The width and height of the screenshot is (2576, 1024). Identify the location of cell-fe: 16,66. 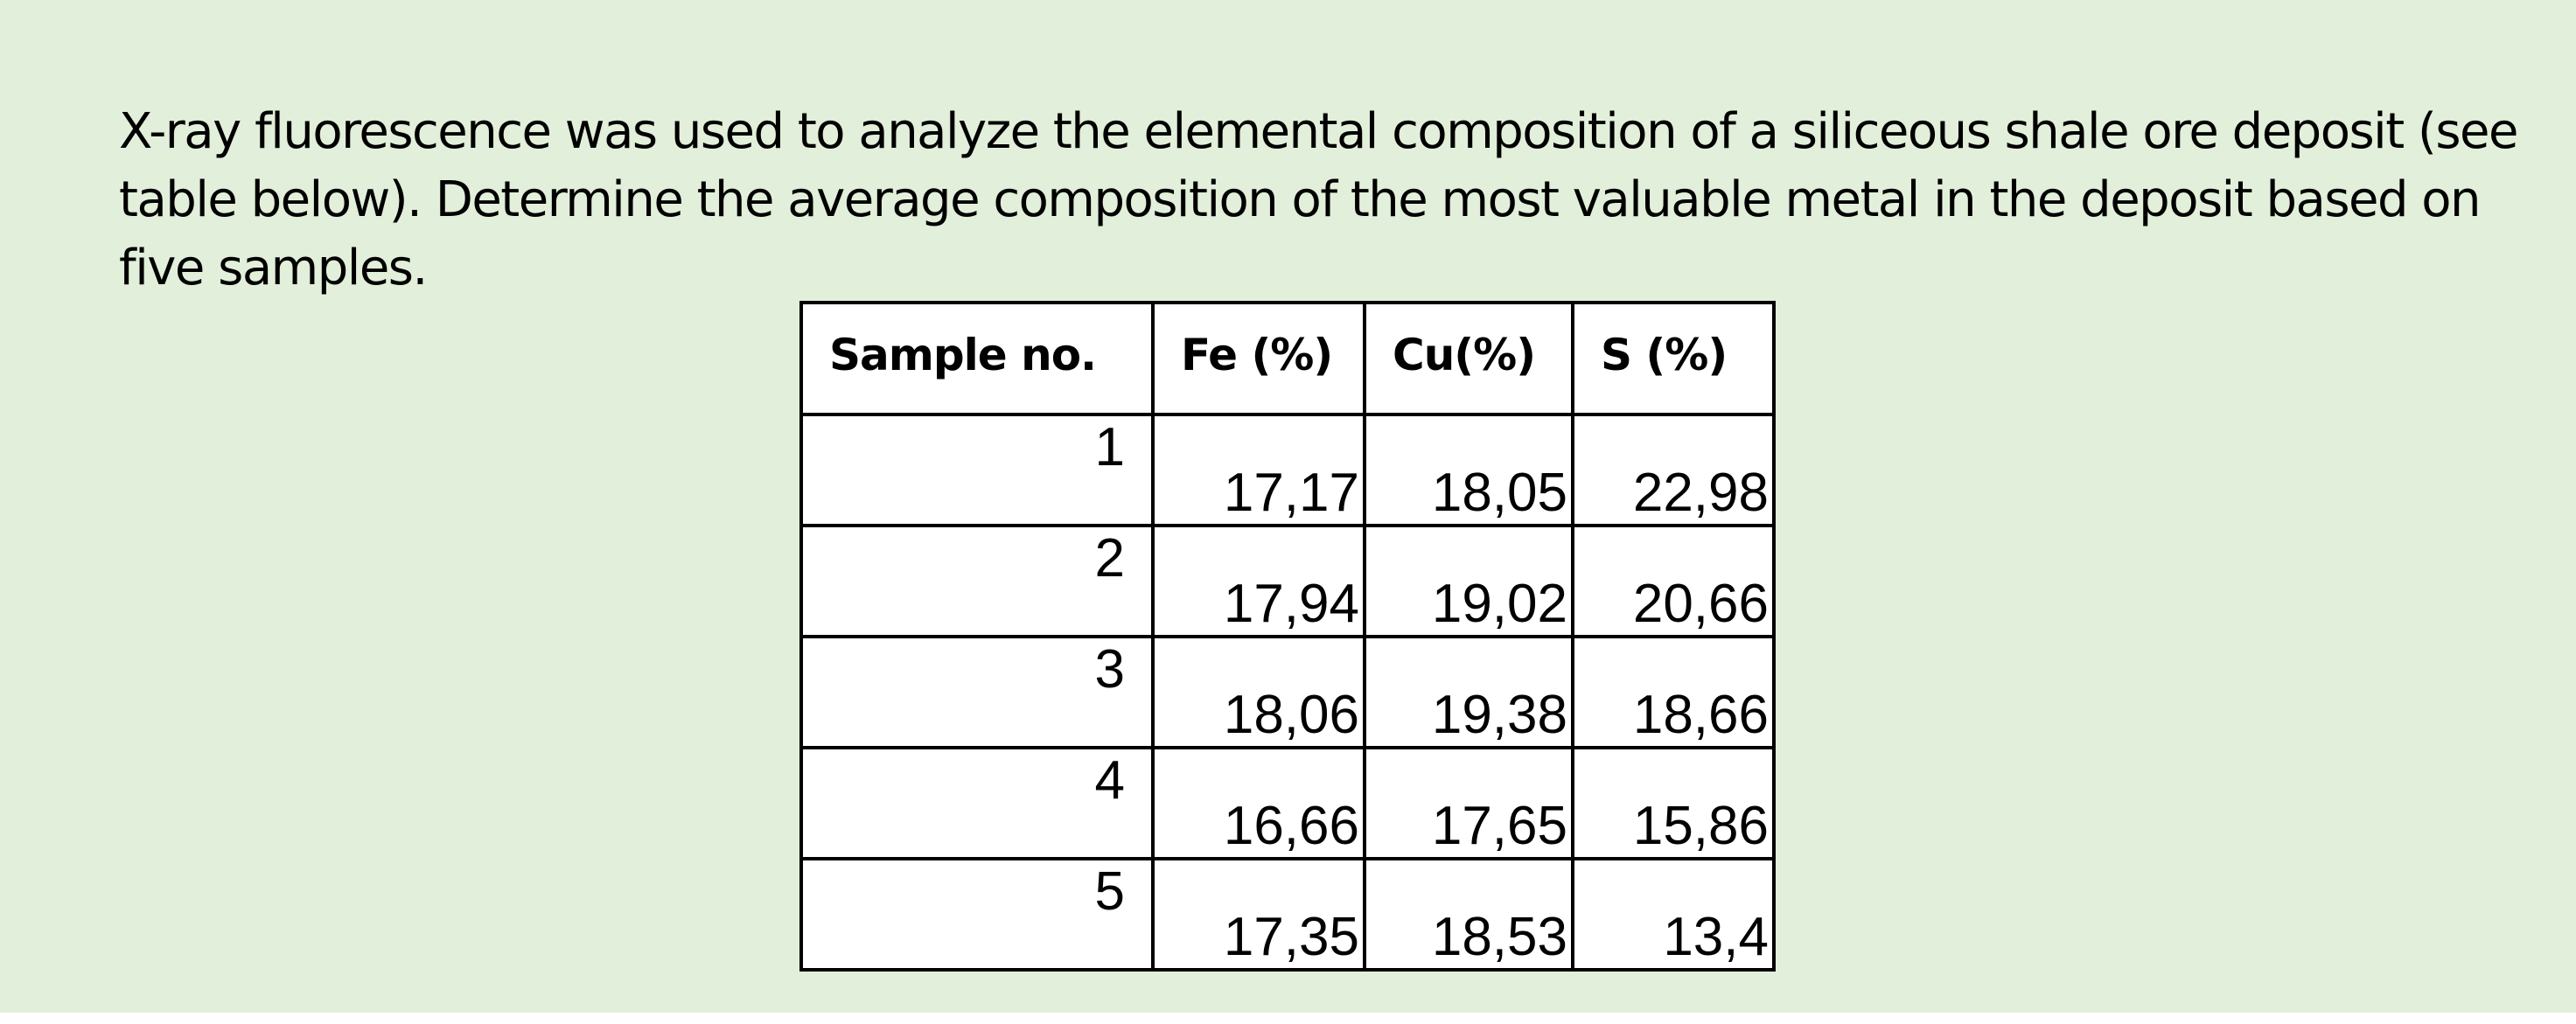
(1258, 803).